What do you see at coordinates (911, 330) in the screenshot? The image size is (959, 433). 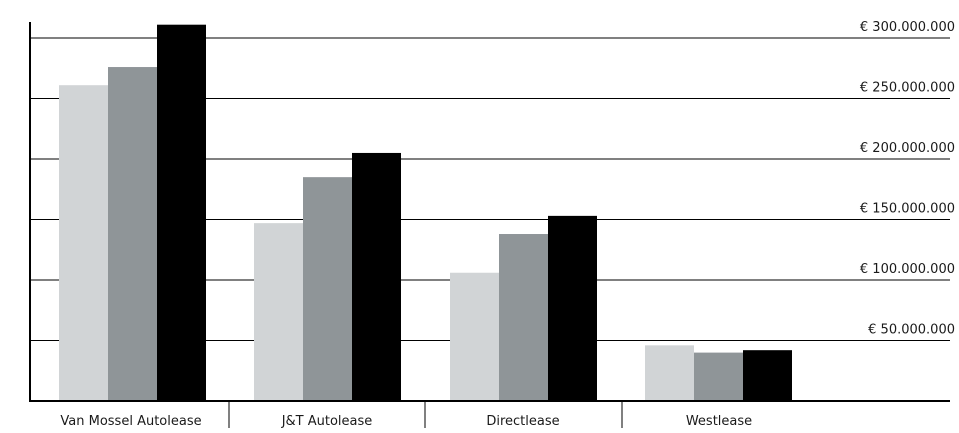 I see `y-tick-label: € 50.000.000` at bounding box center [911, 330].